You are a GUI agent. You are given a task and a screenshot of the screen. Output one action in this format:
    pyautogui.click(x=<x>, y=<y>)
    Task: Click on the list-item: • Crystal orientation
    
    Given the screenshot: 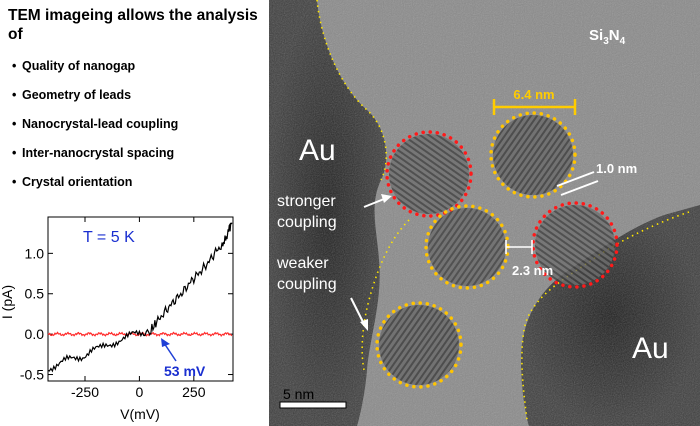 What is the action you would take?
    pyautogui.click(x=72, y=182)
    